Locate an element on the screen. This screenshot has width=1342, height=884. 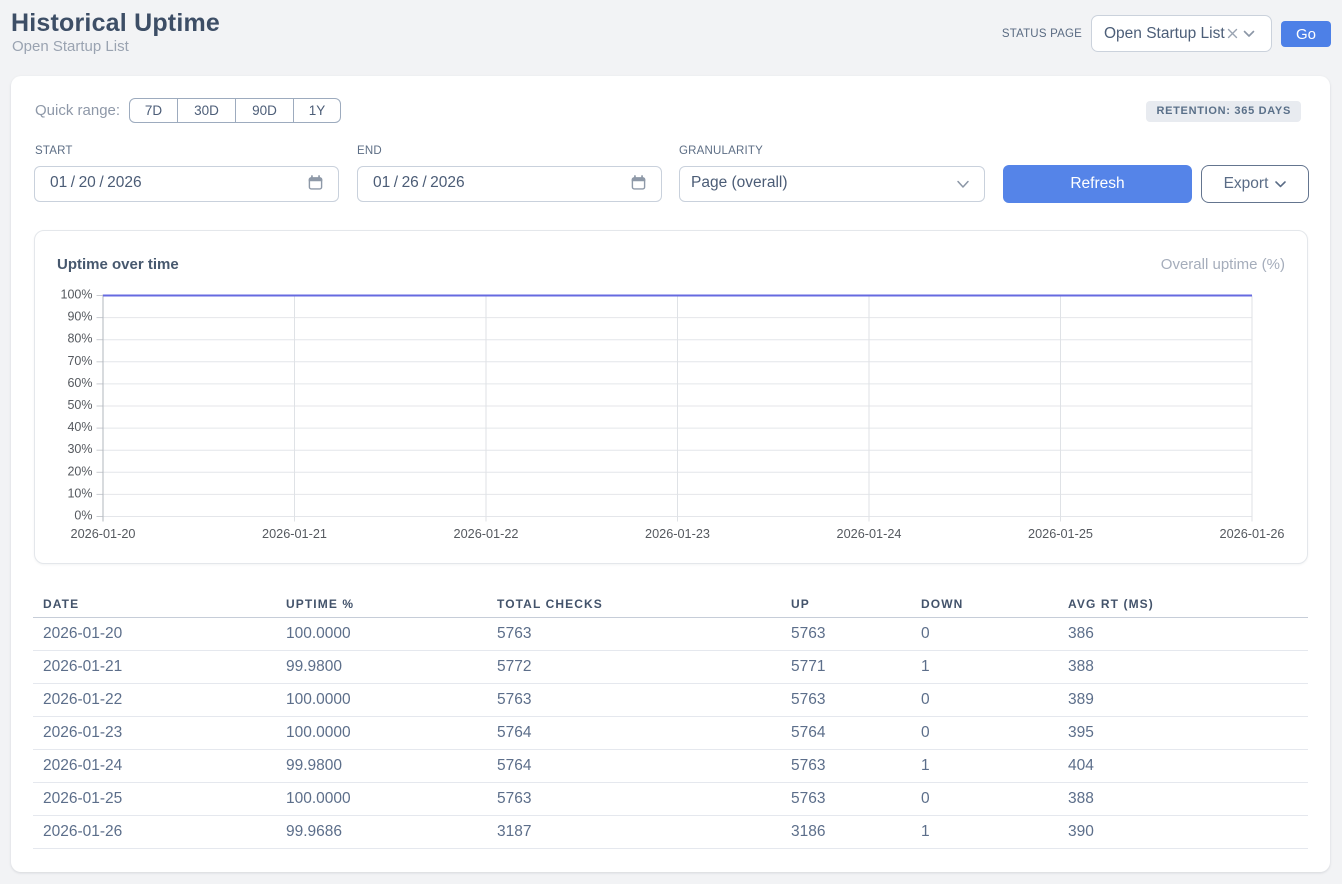
svg-text: 100% is located at coordinates (77, 295).